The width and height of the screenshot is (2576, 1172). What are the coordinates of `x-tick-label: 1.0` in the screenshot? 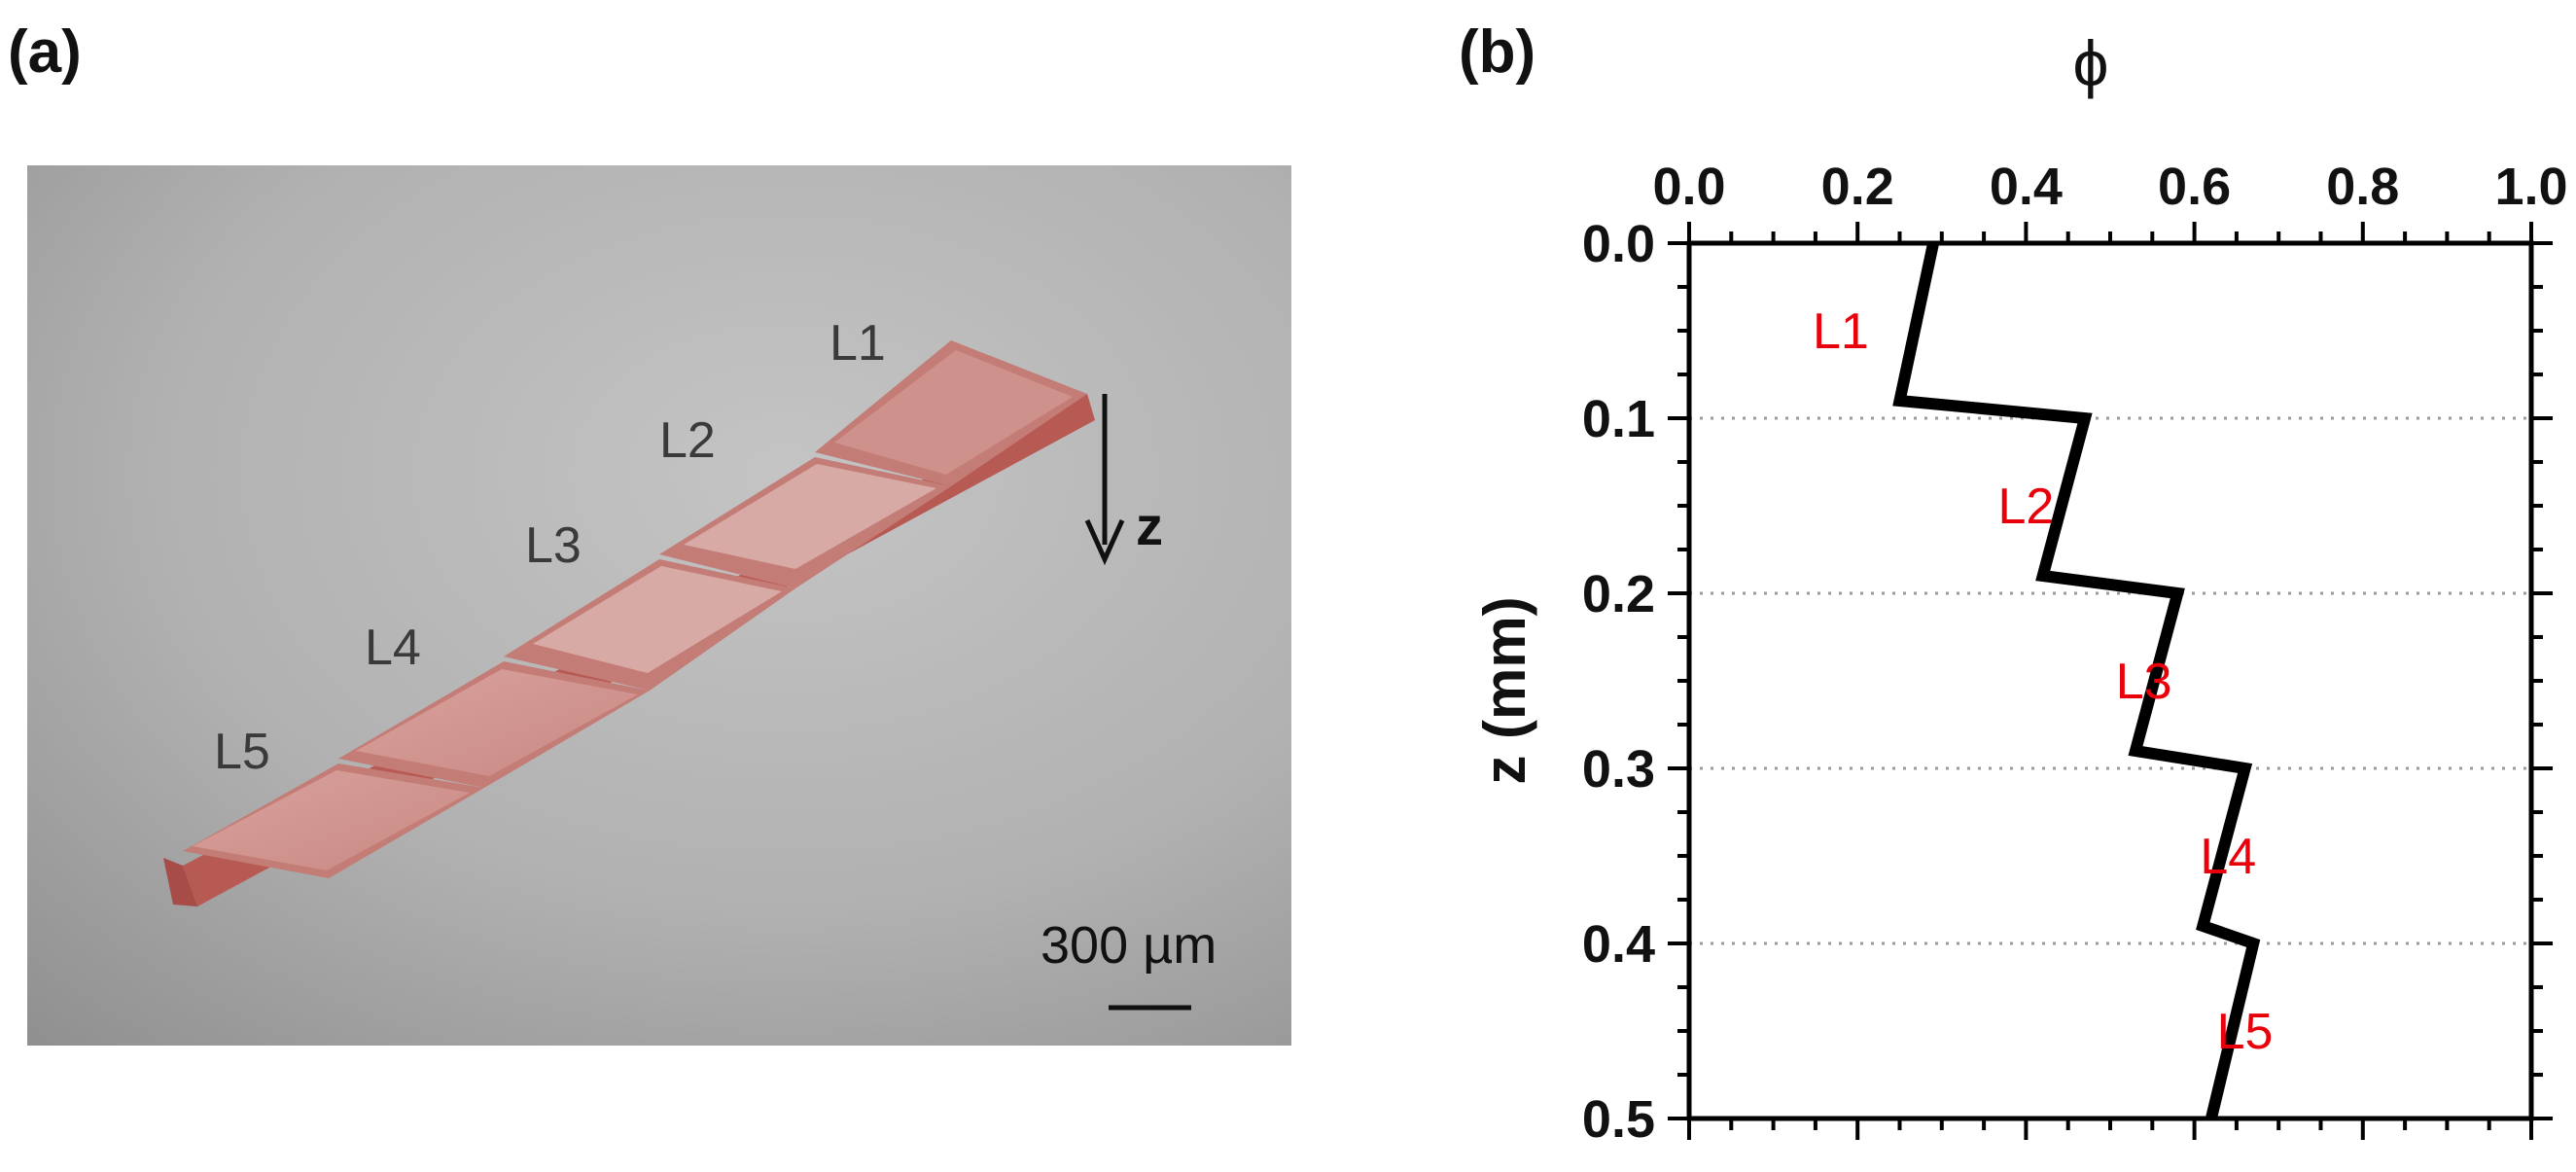 It's located at (2530, 187).